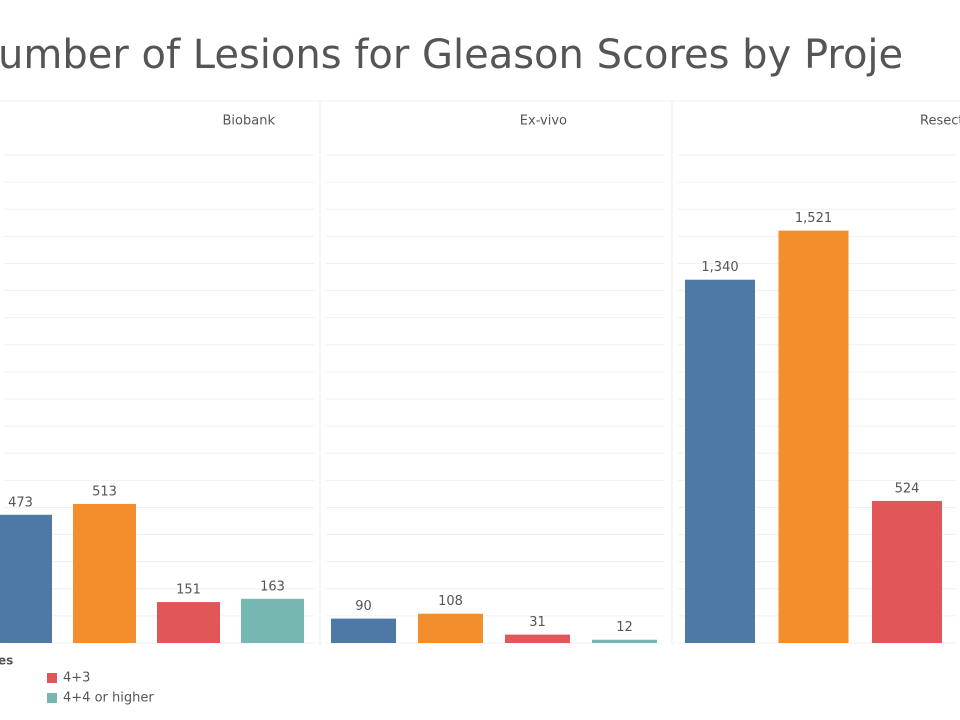 This screenshot has height=720, width=960. I want to click on value-label: 1,340, so click(719, 267).